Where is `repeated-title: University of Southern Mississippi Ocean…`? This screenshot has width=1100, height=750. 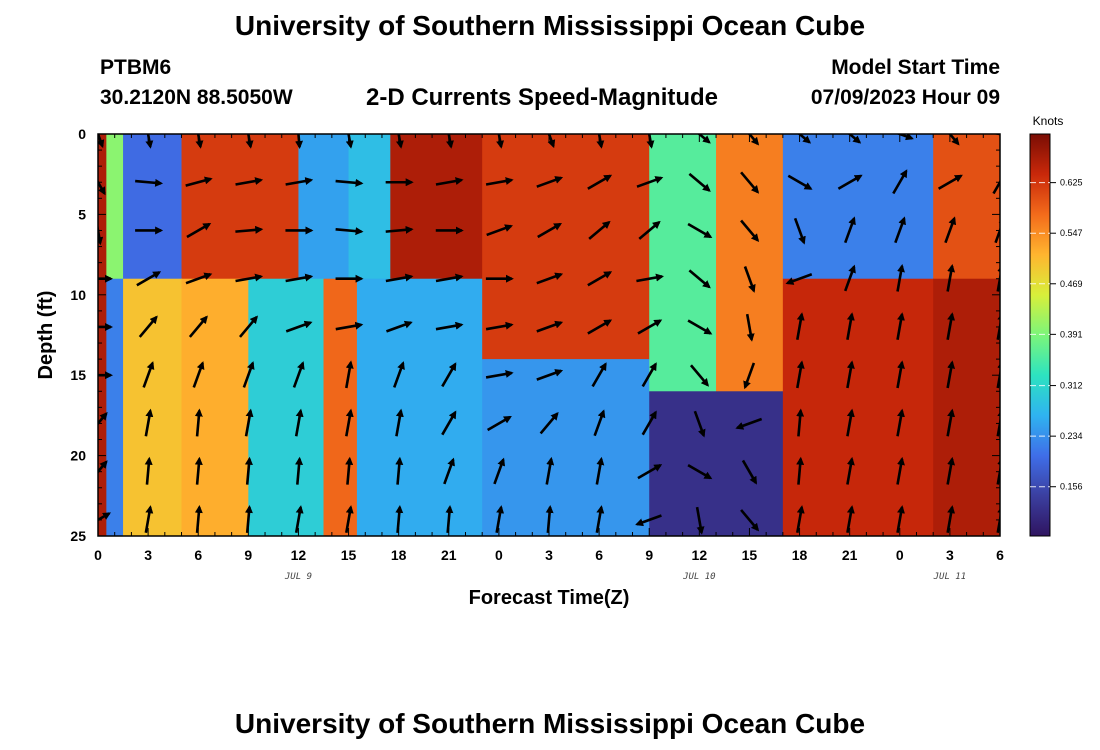
repeated-title: University of Southern Mississippi Ocean… is located at coordinates (550, 723).